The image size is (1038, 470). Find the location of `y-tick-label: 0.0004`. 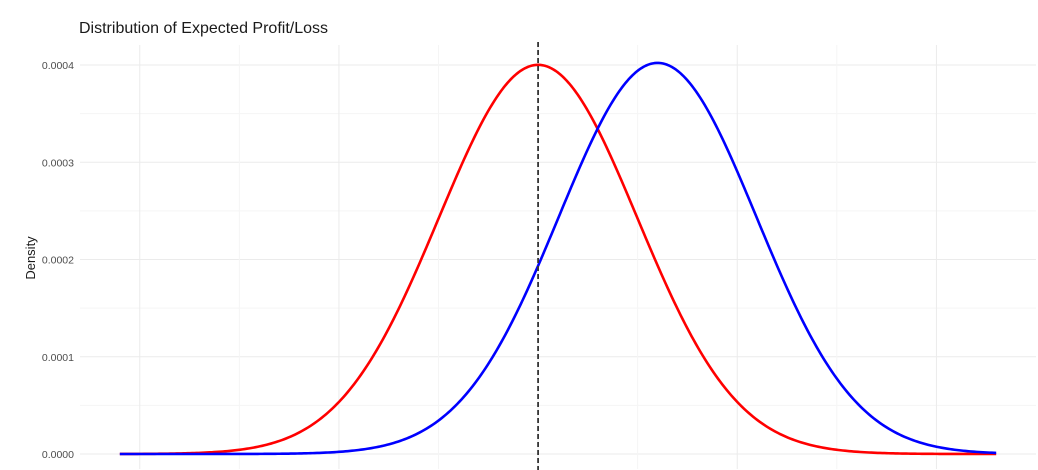

y-tick-label: 0.0004 is located at coordinates (58, 66).